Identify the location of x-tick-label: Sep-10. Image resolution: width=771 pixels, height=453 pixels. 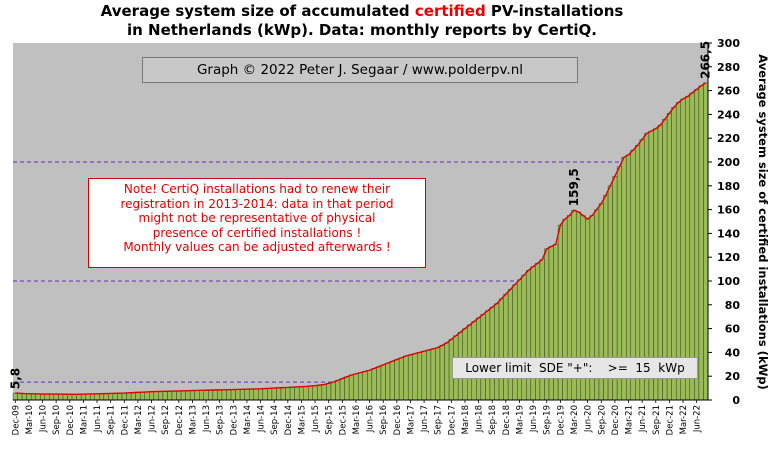
(57, 420).